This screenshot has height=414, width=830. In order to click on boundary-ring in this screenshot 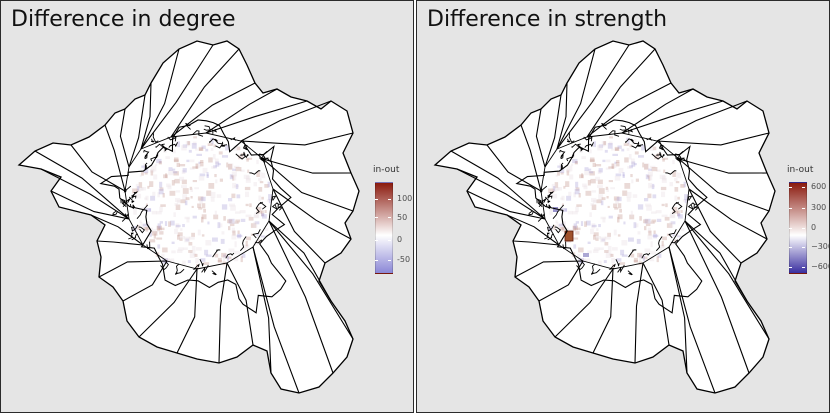, I will do `click(611, 216)`.